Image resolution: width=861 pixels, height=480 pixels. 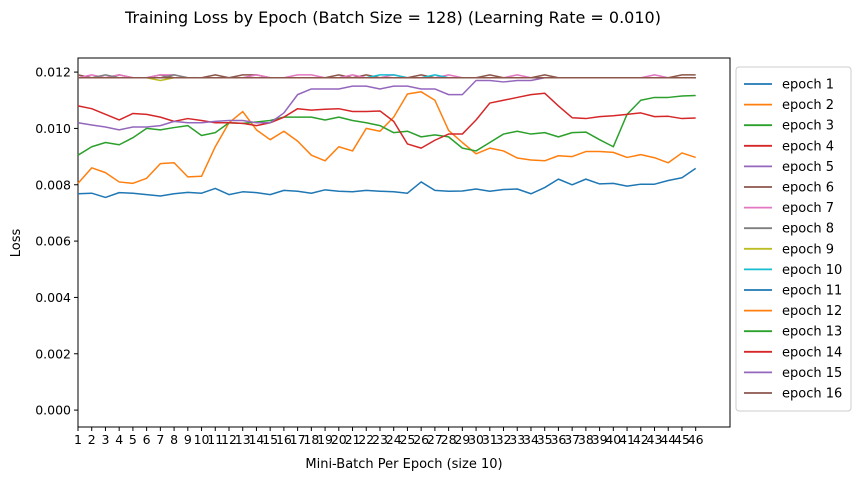 I want to click on legend-label: epoch 5, so click(x=808, y=167).